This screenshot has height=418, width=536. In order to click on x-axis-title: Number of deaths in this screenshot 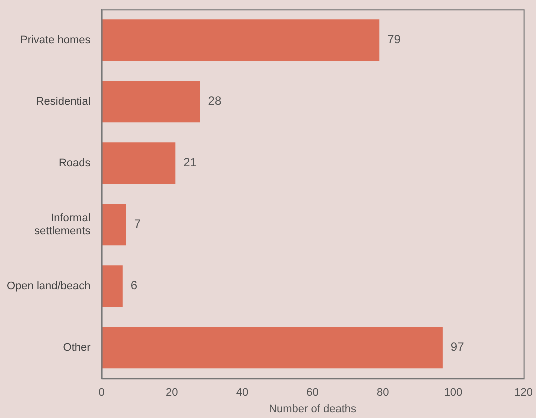, I will do `click(313, 409)`.